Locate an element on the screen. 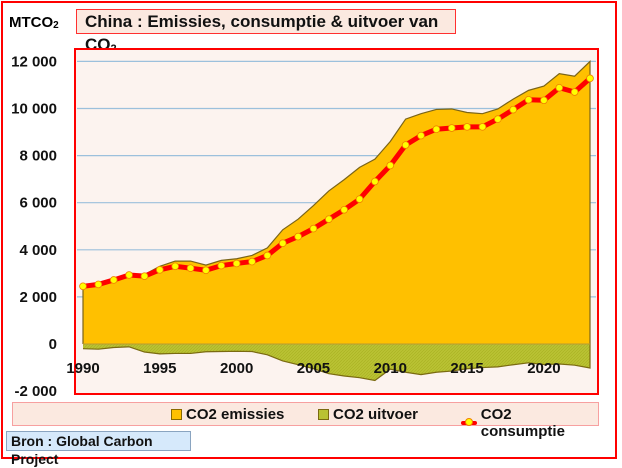  legend: CO2 emissies CO2 uitvoer CO2 consumptie is located at coordinates (305, 421).